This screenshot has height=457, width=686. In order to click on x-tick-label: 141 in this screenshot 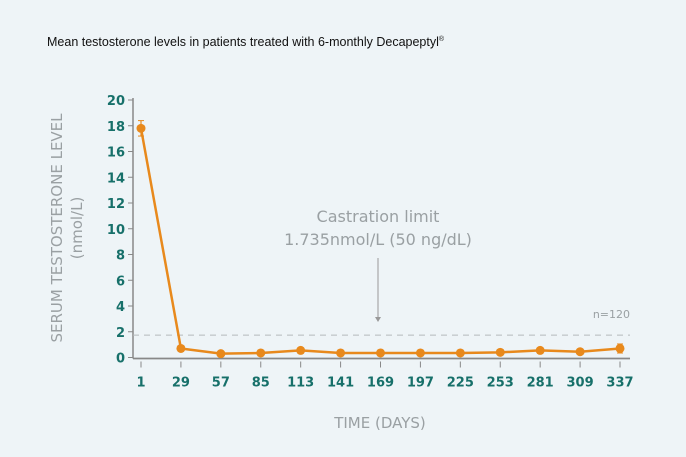, I will do `click(340, 383)`.